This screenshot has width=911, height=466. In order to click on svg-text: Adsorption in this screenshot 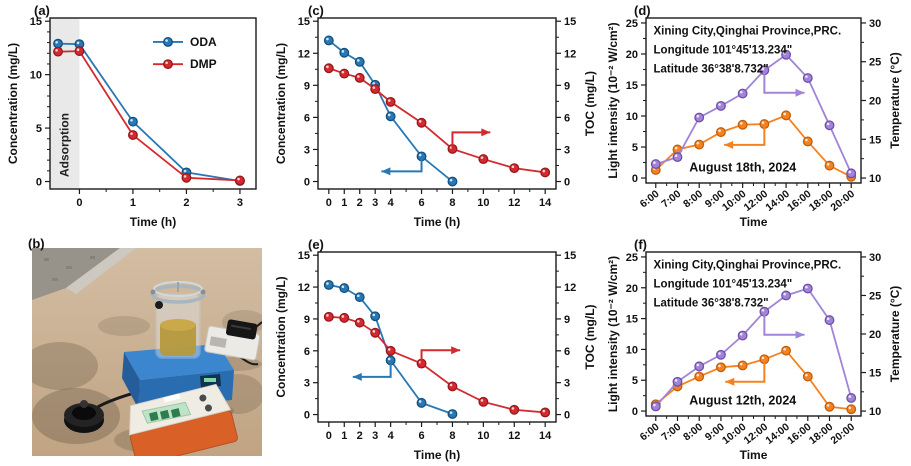, I will do `click(65, 145)`.